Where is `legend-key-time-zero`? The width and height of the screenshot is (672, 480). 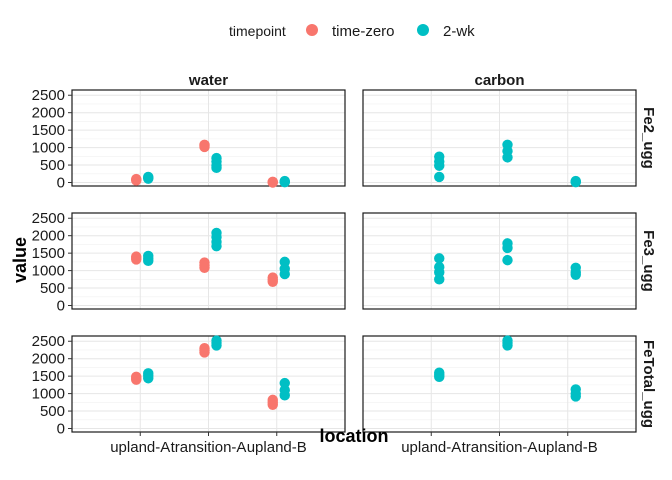 legend-key-time-zero is located at coordinates (312, 30).